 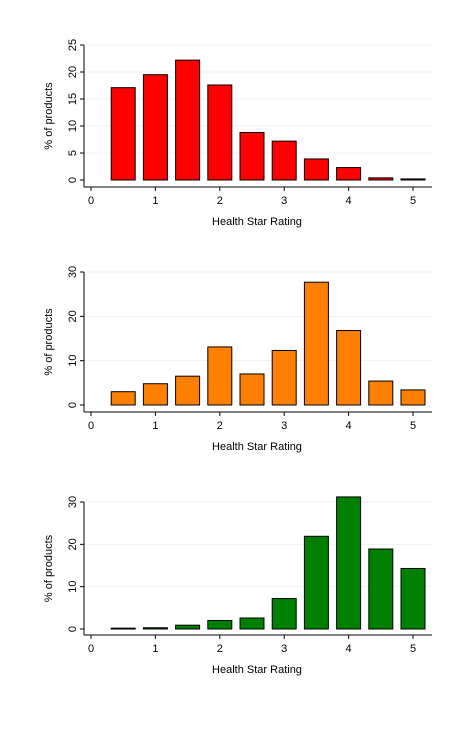 What do you see at coordinates (73, 99) in the screenshot?
I see `y-tick-label: 15` at bounding box center [73, 99].